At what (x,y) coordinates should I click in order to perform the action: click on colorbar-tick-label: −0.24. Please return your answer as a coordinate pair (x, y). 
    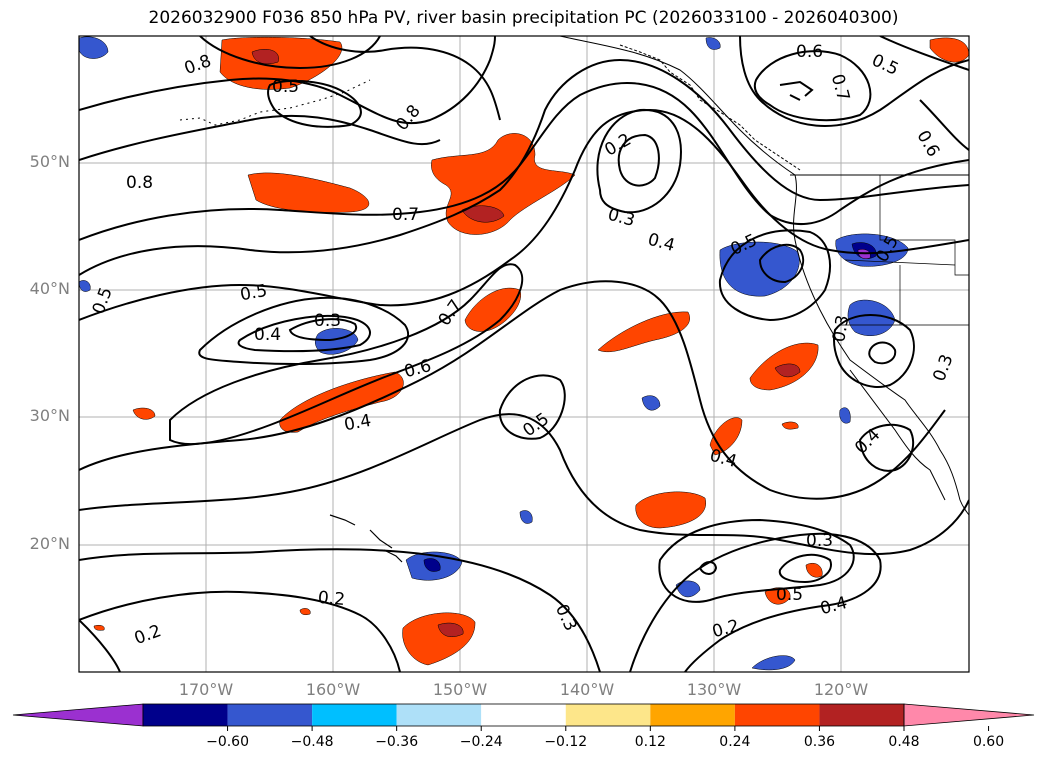
    Looking at the image, I should click on (481, 742).